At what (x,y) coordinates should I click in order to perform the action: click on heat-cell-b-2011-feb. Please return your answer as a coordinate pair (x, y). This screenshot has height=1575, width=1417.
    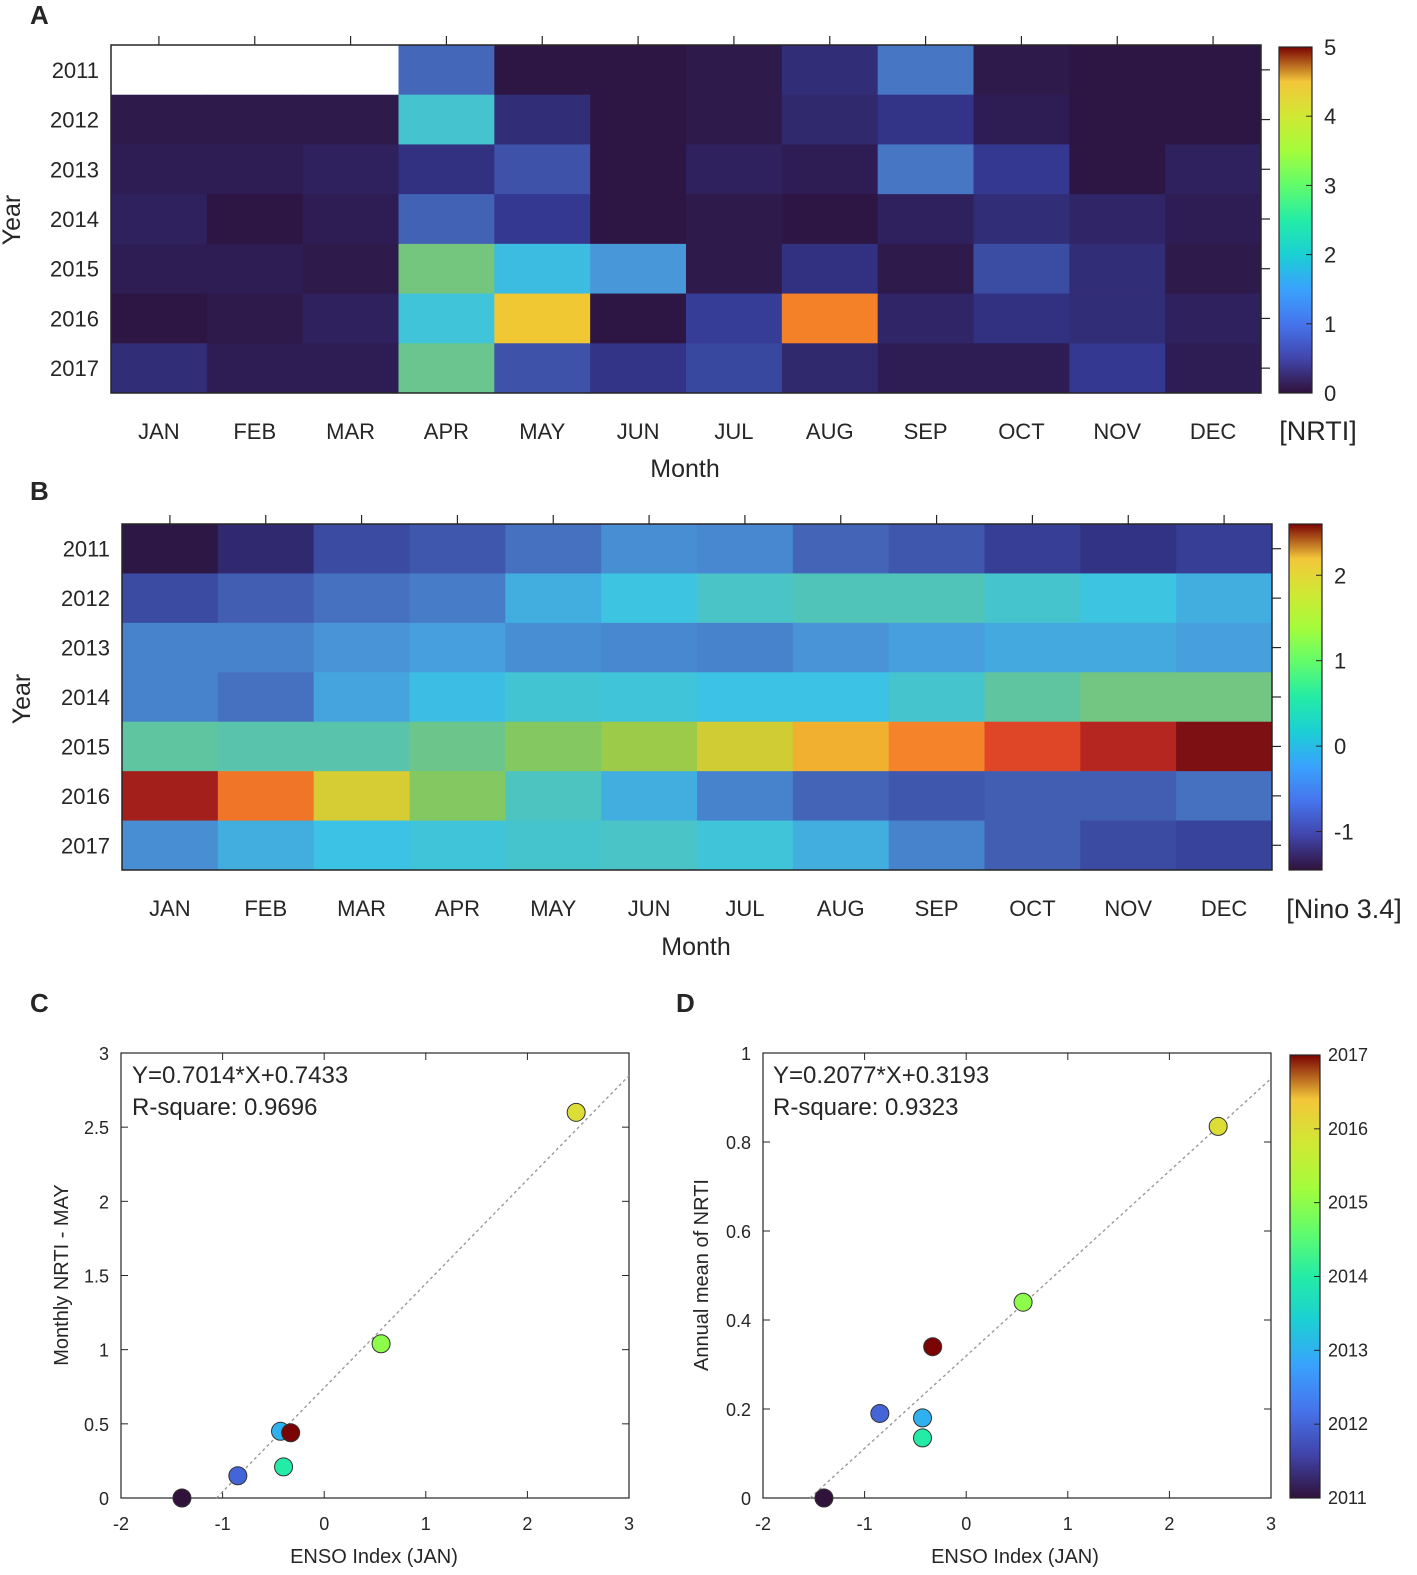
    Looking at the image, I should click on (266, 549).